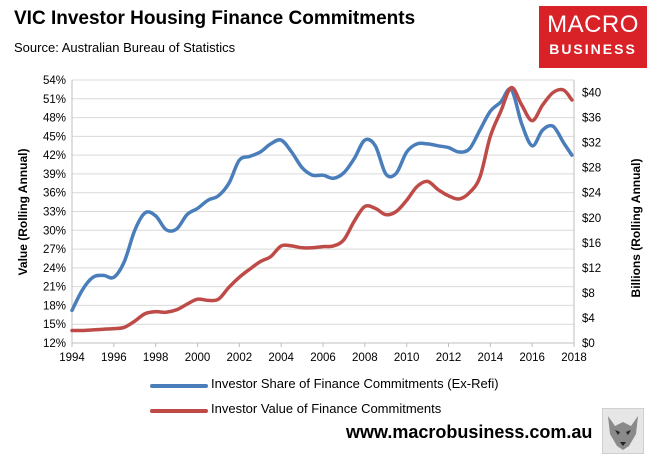  What do you see at coordinates (591, 169) in the screenshot?
I see `right-tick-label: $28` at bounding box center [591, 169].